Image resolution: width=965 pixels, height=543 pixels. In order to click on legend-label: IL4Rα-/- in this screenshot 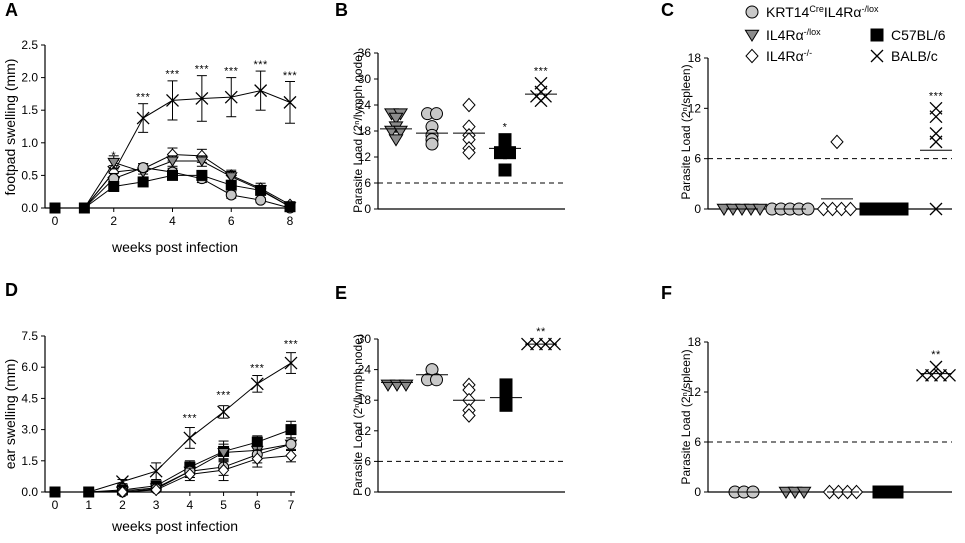, I will do `click(789, 56)`.